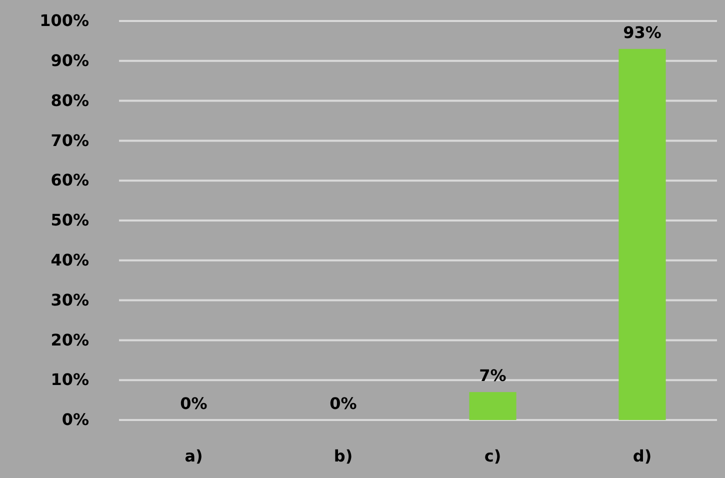  What do you see at coordinates (69, 140) in the screenshot?
I see `y-tick-label: 70%` at bounding box center [69, 140].